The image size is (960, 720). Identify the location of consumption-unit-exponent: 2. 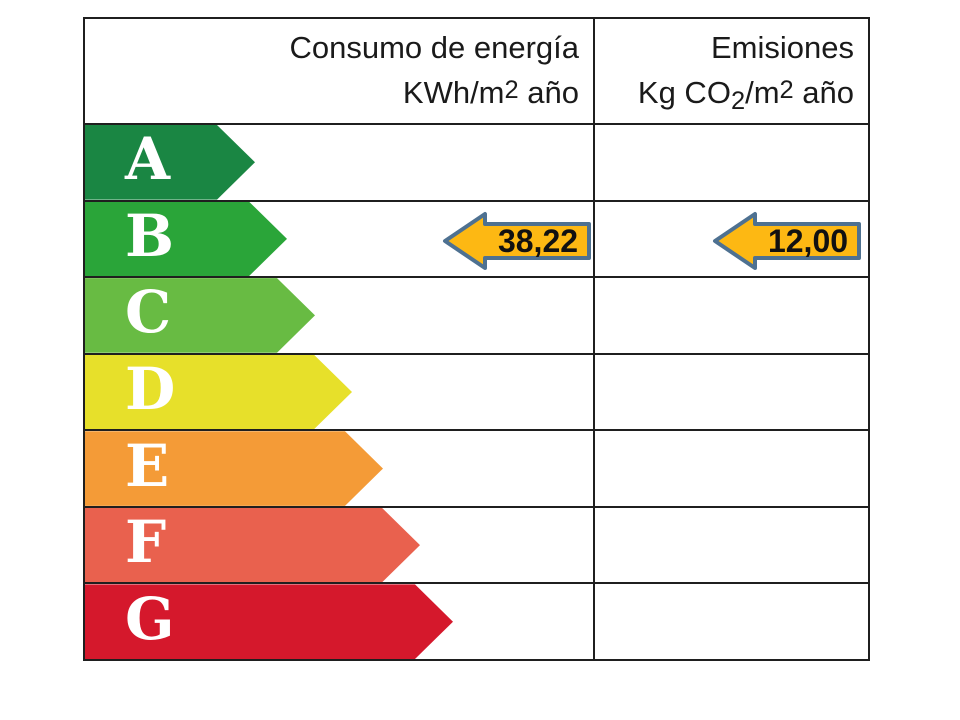
(511, 89).